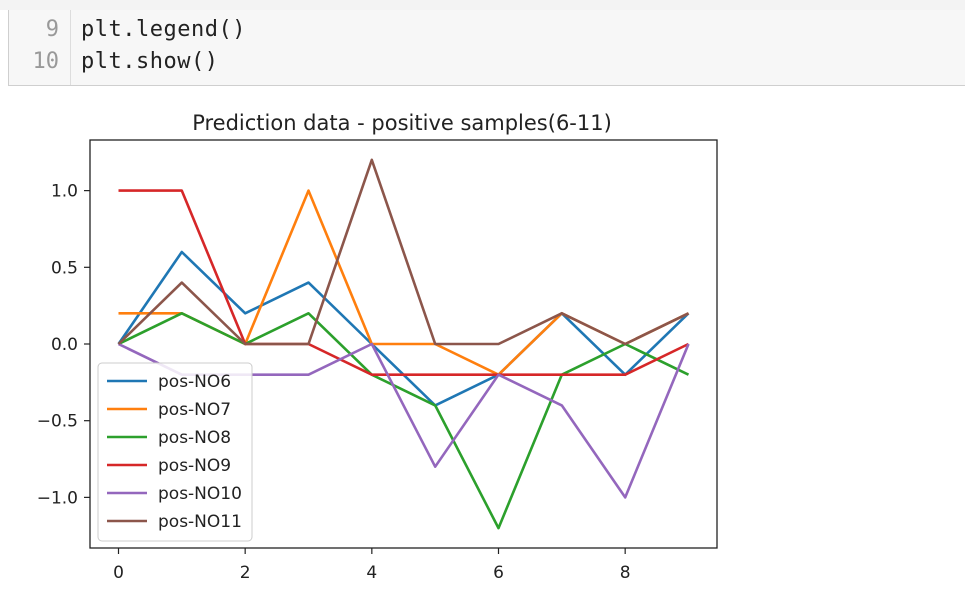 The width and height of the screenshot is (965, 607). What do you see at coordinates (57, 498) in the screenshot?
I see `y-tick-label: −1.0` at bounding box center [57, 498].